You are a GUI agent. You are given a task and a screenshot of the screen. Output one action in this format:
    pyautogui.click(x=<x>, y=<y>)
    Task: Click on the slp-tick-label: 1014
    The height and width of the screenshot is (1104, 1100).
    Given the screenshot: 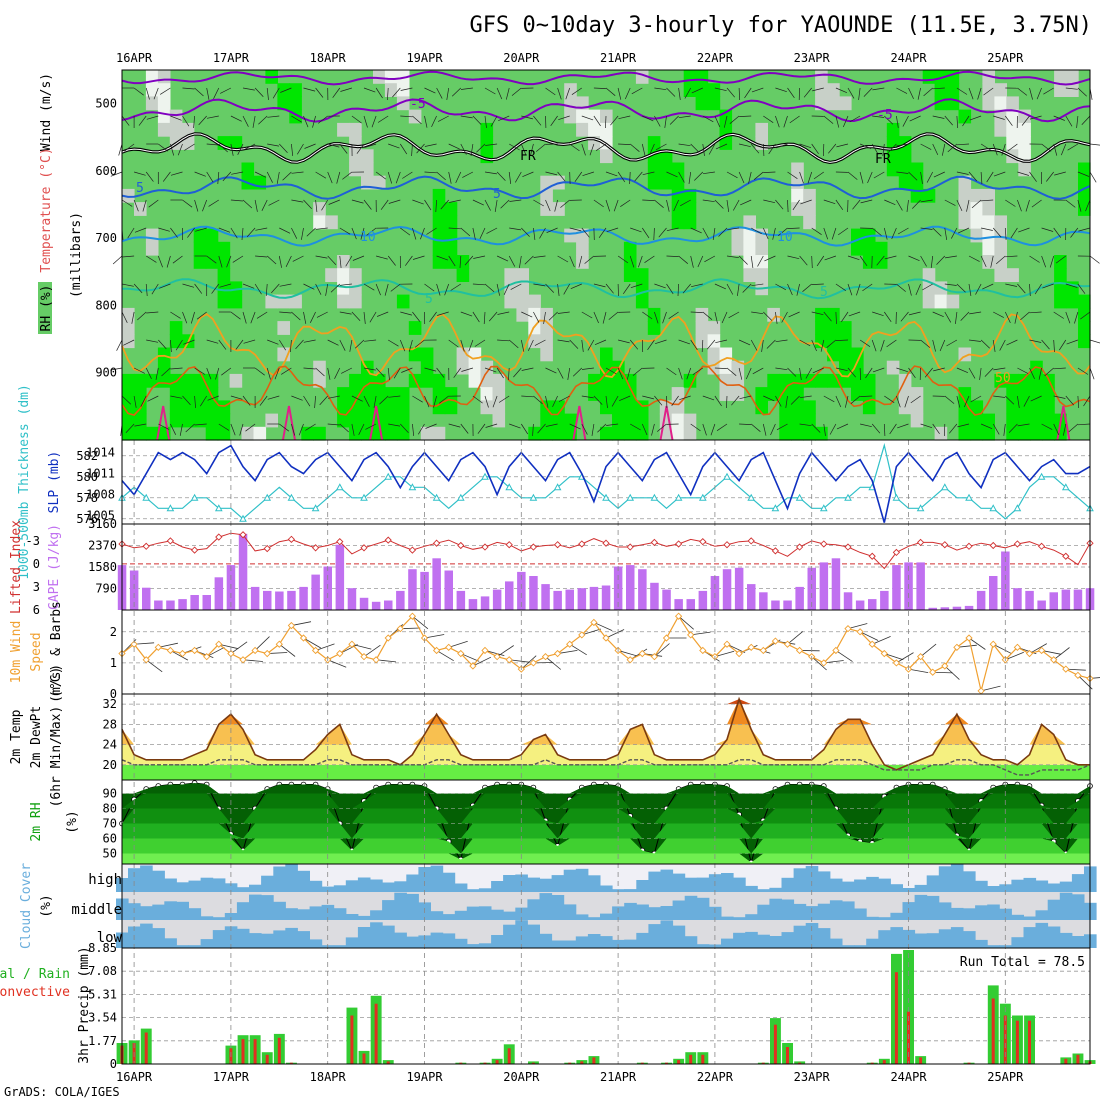 What is the action you would take?
    pyautogui.click(x=100, y=453)
    